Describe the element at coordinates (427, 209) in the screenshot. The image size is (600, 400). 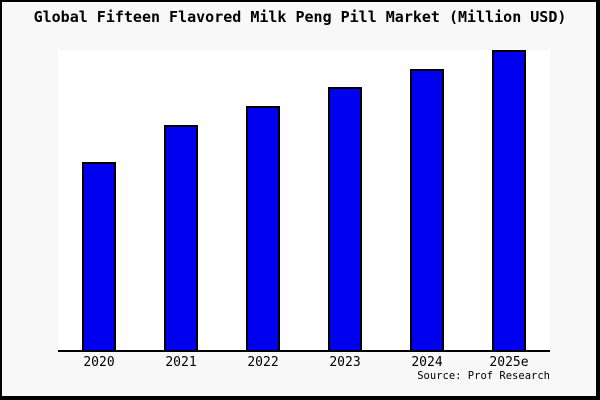
I see `bar-2024` at that location.